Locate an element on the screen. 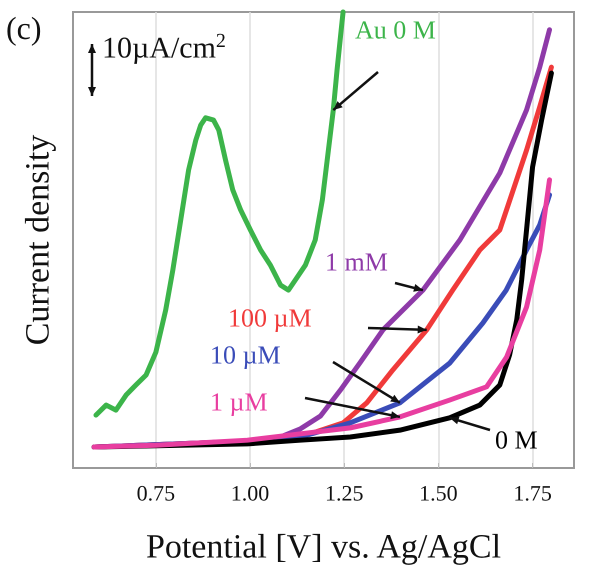 The height and width of the screenshot is (569, 604). text: (c) is located at coordinates (24, 28).